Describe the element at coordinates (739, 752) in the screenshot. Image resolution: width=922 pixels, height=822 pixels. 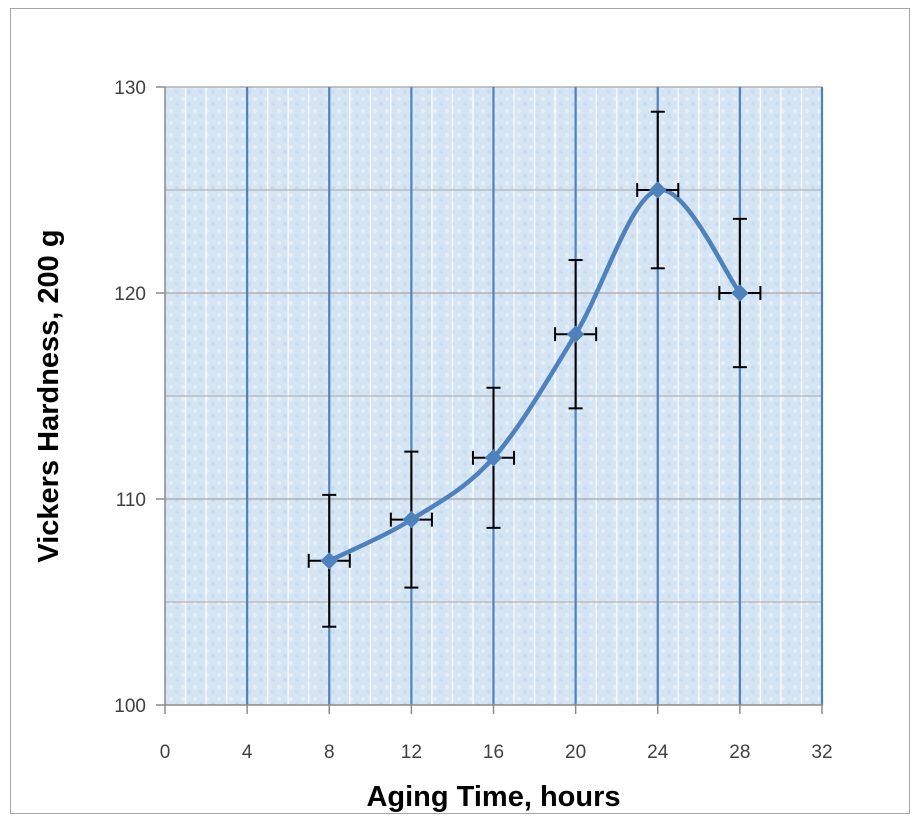
I see `x-tick-label: 28` at that location.